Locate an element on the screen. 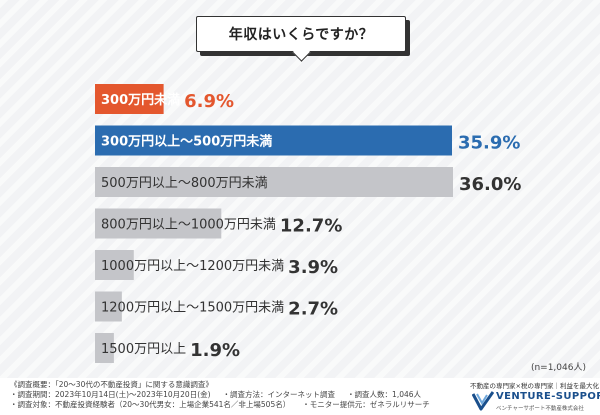 The image size is (600, 415). category-label-7: 1500万円以上 is located at coordinates (143, 349).